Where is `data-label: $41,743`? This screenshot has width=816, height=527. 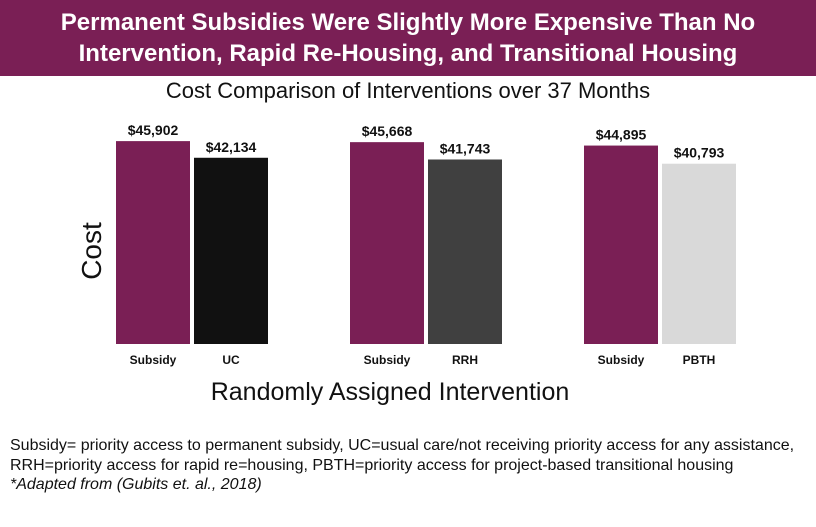
data-label: $41,743 is located at coordinates (465, 148).